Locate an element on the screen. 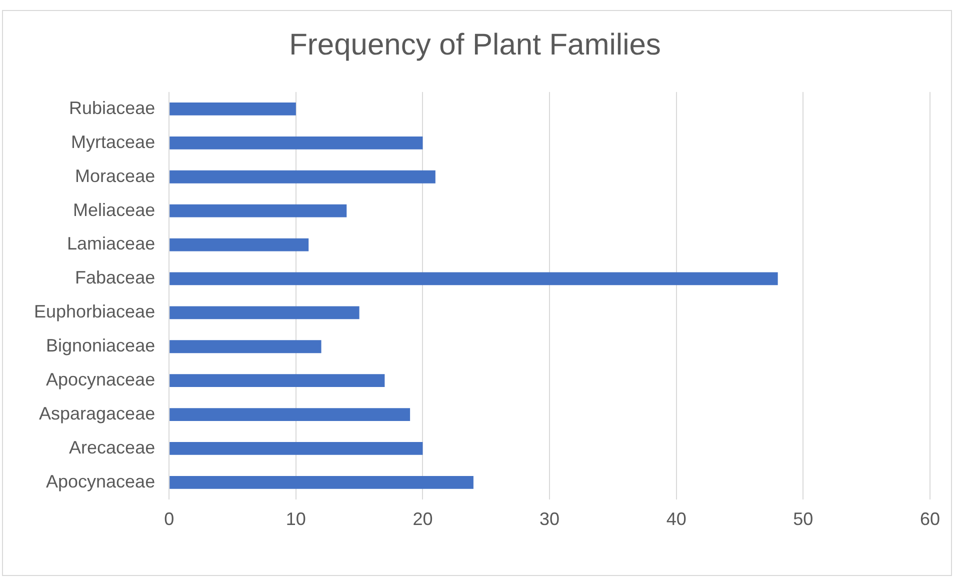 The height and width of the screenshot is (581, 958). x-tick-label: 30 is located at coordinates (550, 519).